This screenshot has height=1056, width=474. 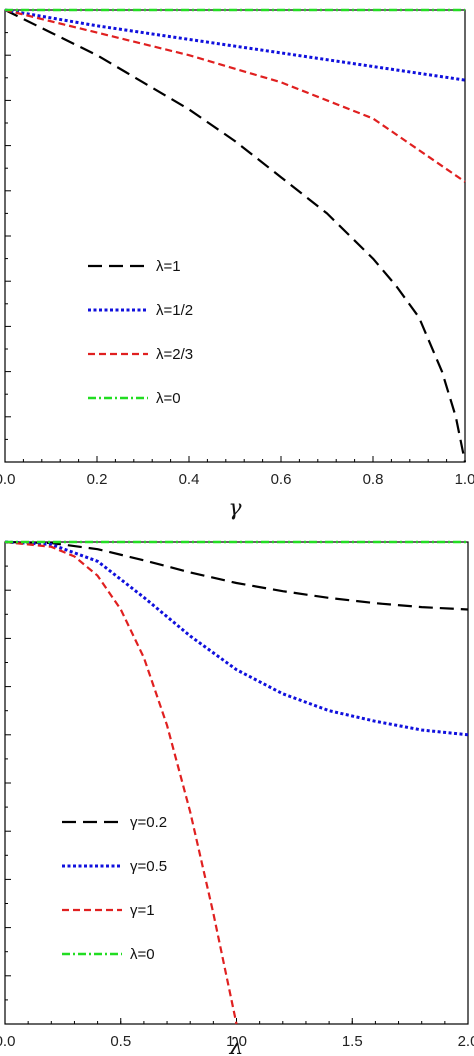 What do you see at coordinates (466, 1041) in the screenshot?
I see `x-tick-label: 2.0` at bounding box center [466, 1041].